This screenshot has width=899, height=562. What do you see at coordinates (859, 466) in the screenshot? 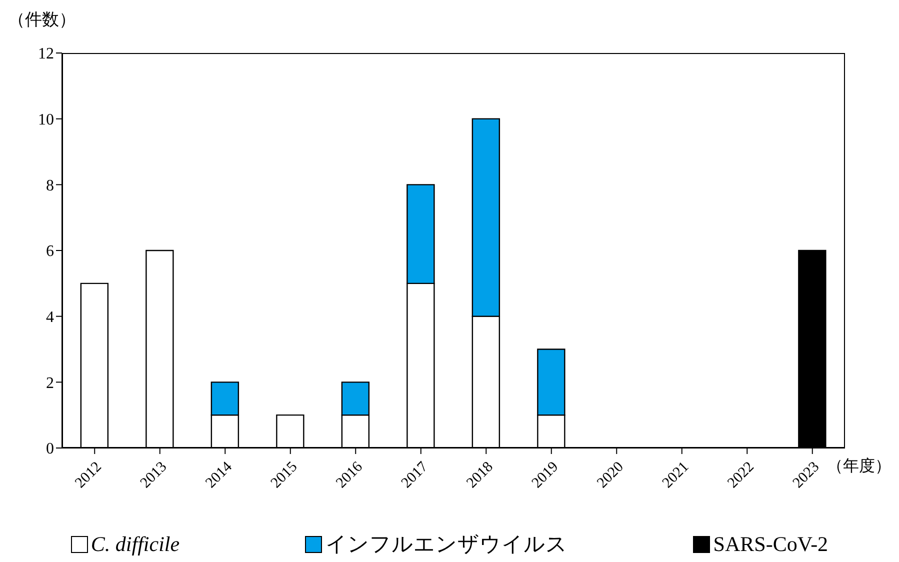
I see `x-axis-title: （年度）` at bounding box center [859, 466].